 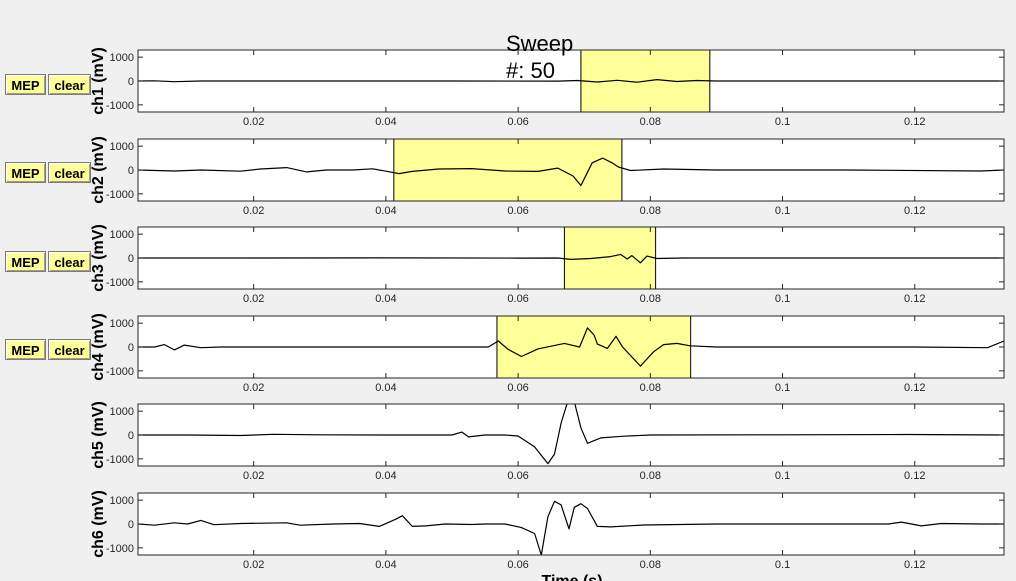 What do you see at coordinates (98, 435) in the screenshot?
I see `ch5-ylabel: ch5 (mV)` at bounding box center [98, 435].